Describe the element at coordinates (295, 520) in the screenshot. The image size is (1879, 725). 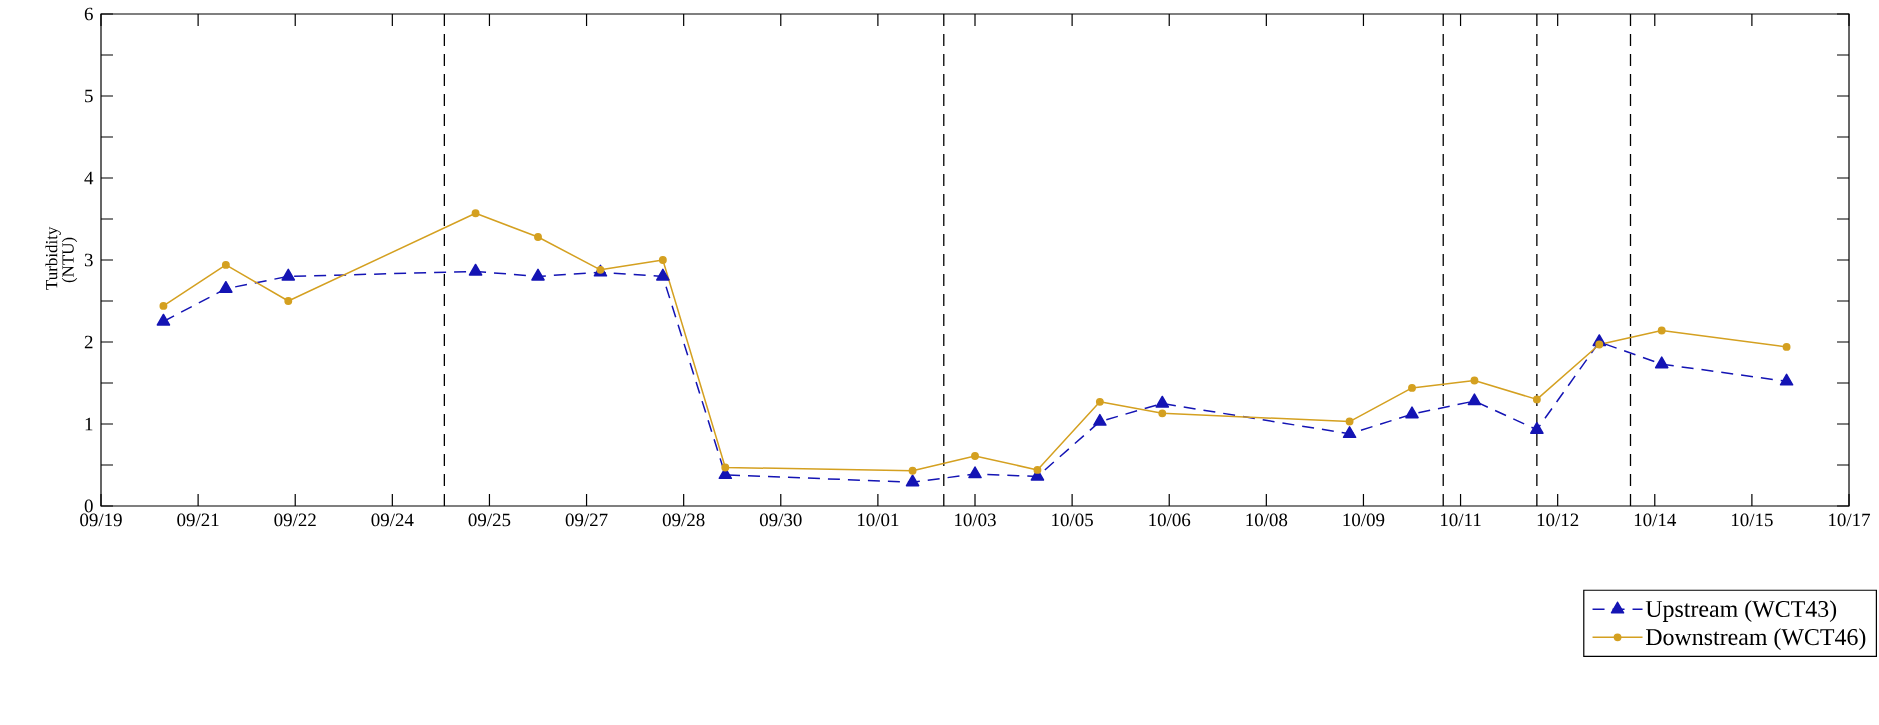
I see `x-tick-label: 09/22` at that location.